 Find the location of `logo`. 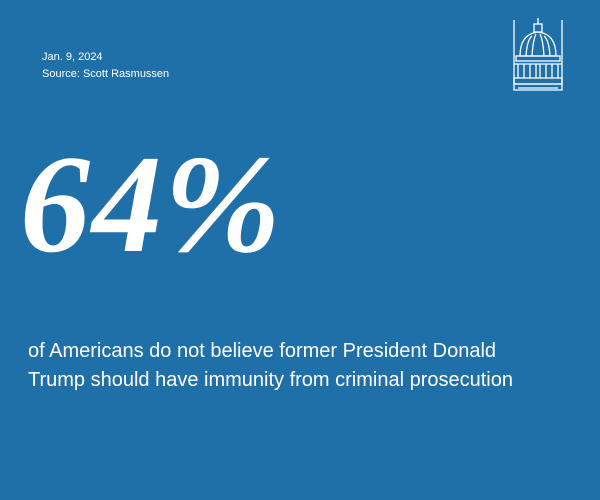

logo is located at coordinates (538, 54).